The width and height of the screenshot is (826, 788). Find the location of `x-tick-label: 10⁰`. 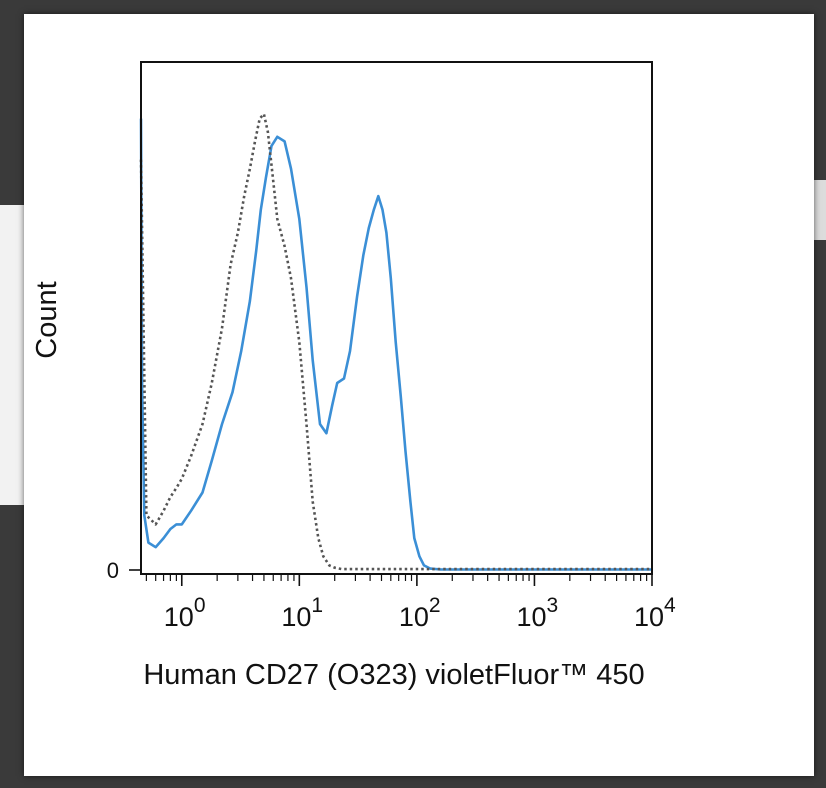

x-tick-label: 10⁰ is located at coordinates (185, 613).